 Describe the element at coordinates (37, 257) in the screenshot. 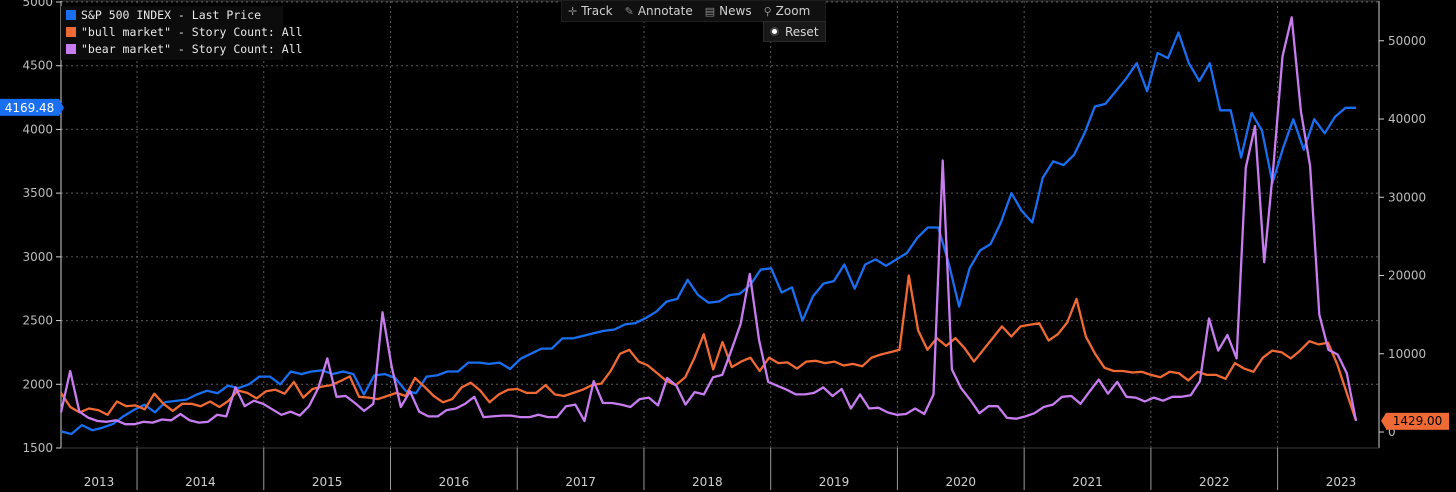

I see `left-tick-label: 3000` at that location.